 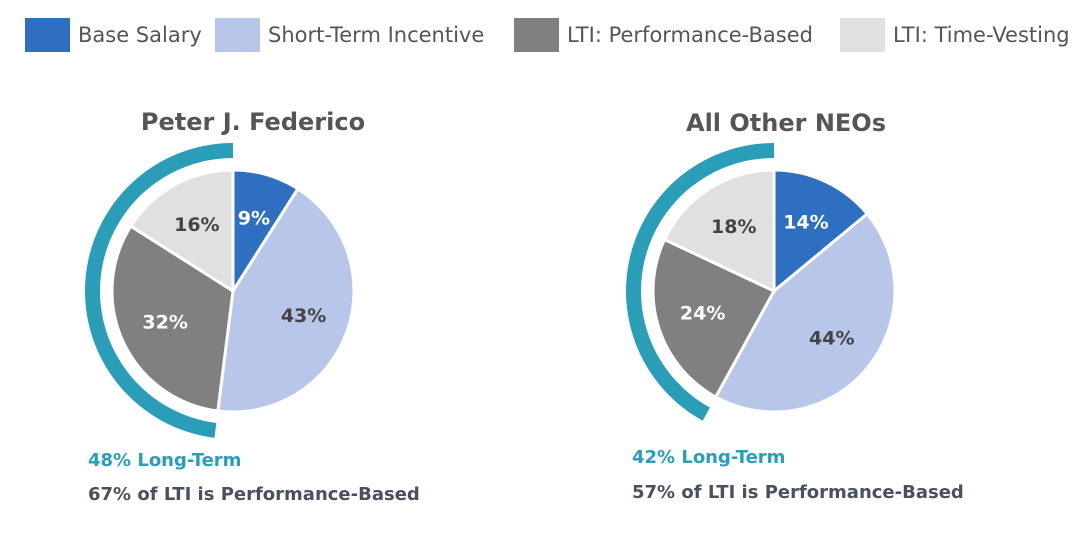 I want to click on chart-title: Peter J. Federico, so click(x=253, y=122).